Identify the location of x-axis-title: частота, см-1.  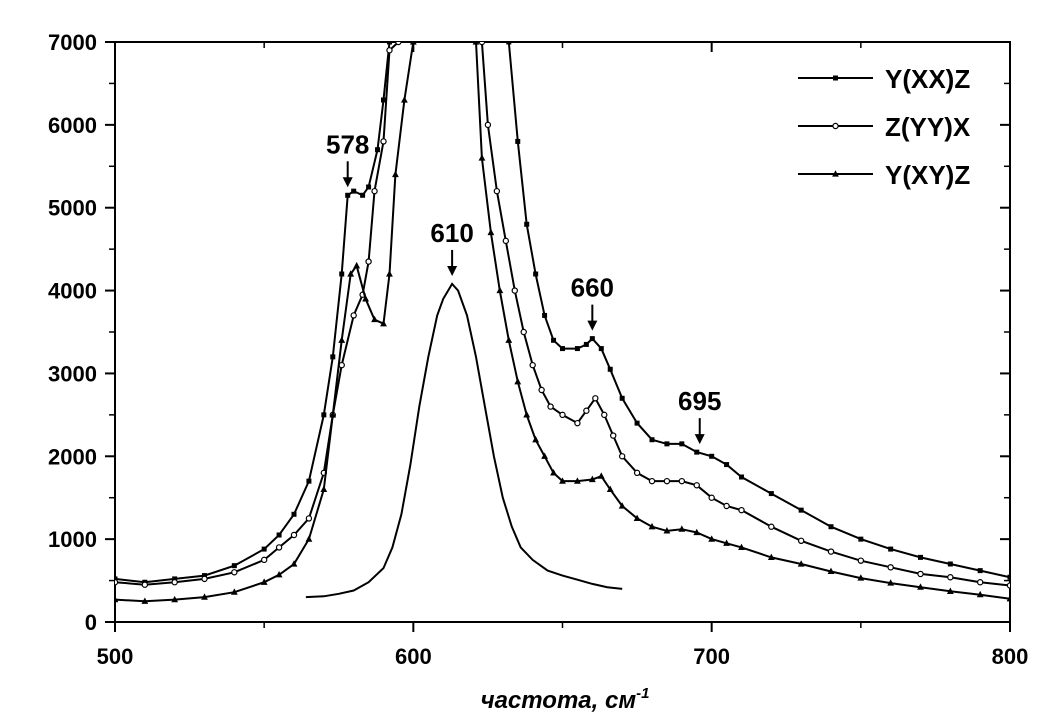
(565, 699).